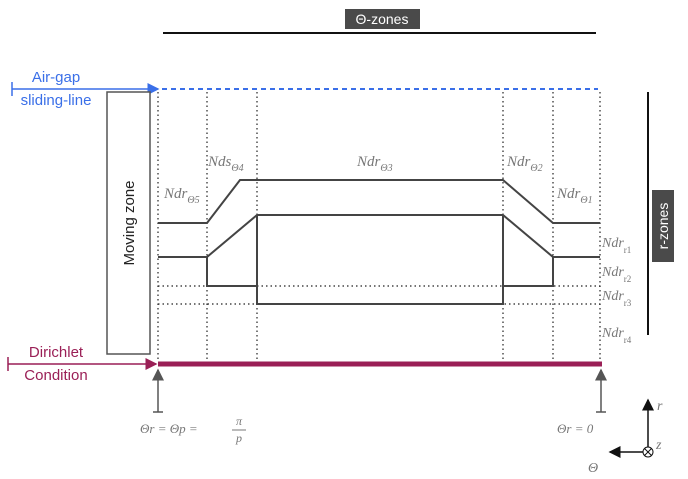 Image resolution: width=688 pixels, height=479 pixels. I want to click on theta-zones-label: Θ-zones, so click(382, 19).